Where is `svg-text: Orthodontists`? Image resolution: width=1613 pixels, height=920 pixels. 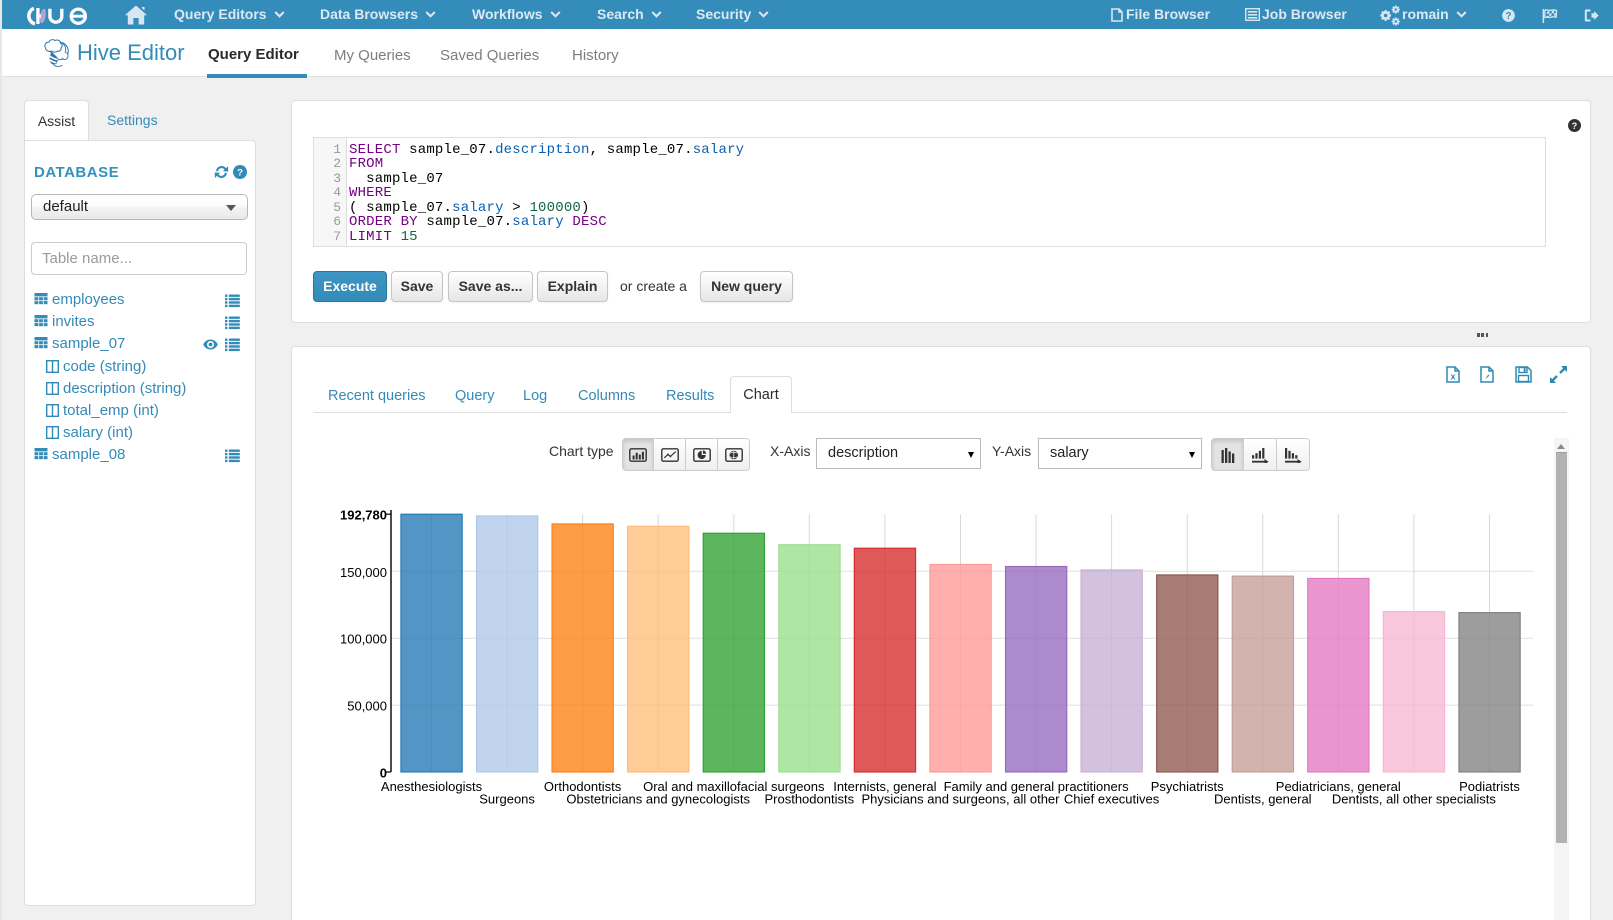 svg-text: Orthodontists is located at coordinates (583, 786).